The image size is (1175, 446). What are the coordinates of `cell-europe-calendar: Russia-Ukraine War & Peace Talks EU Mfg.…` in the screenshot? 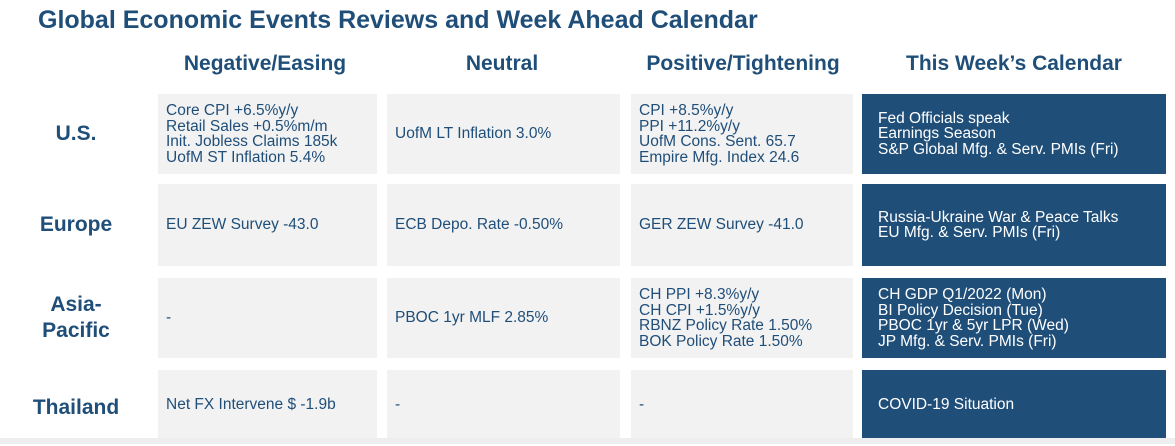 It's located at (1014, 225).